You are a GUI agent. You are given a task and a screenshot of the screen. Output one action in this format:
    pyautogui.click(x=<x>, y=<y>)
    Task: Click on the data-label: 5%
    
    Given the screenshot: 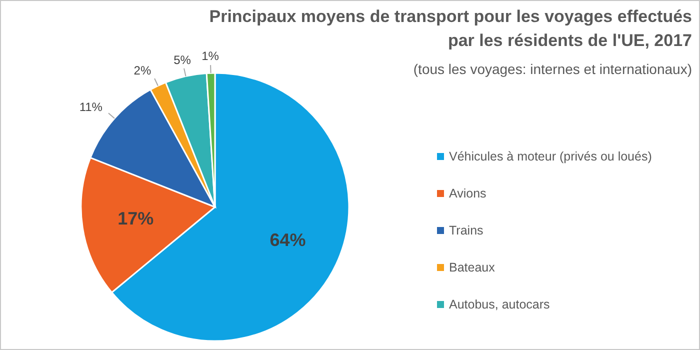 What is the action you would take?
    pyautogui.click(x=183, y=59)
    